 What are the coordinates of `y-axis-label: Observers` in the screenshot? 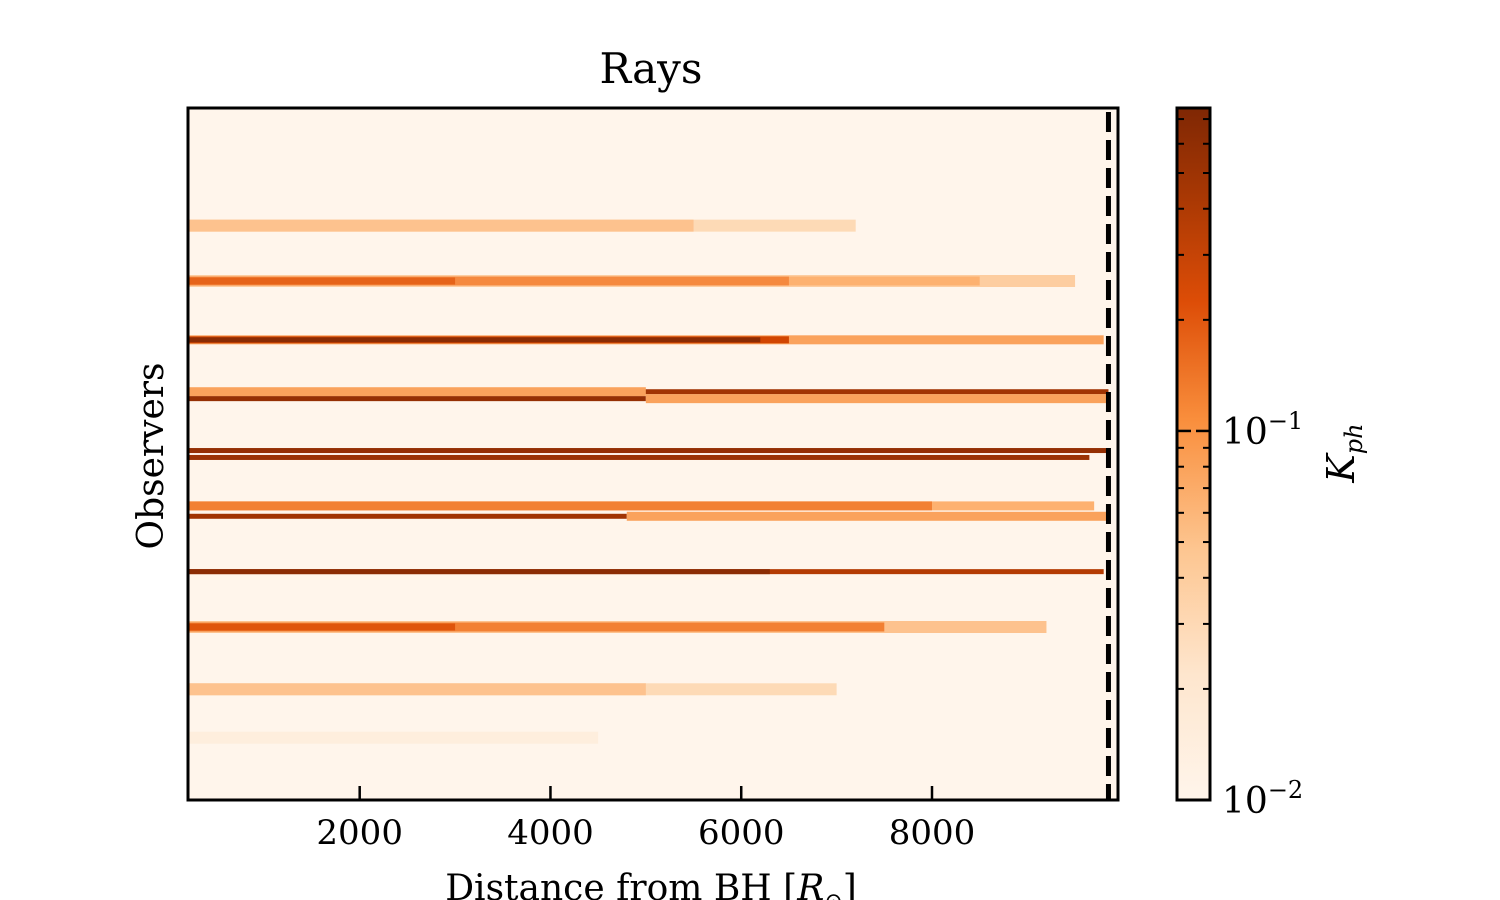 It's located at (151, 456).